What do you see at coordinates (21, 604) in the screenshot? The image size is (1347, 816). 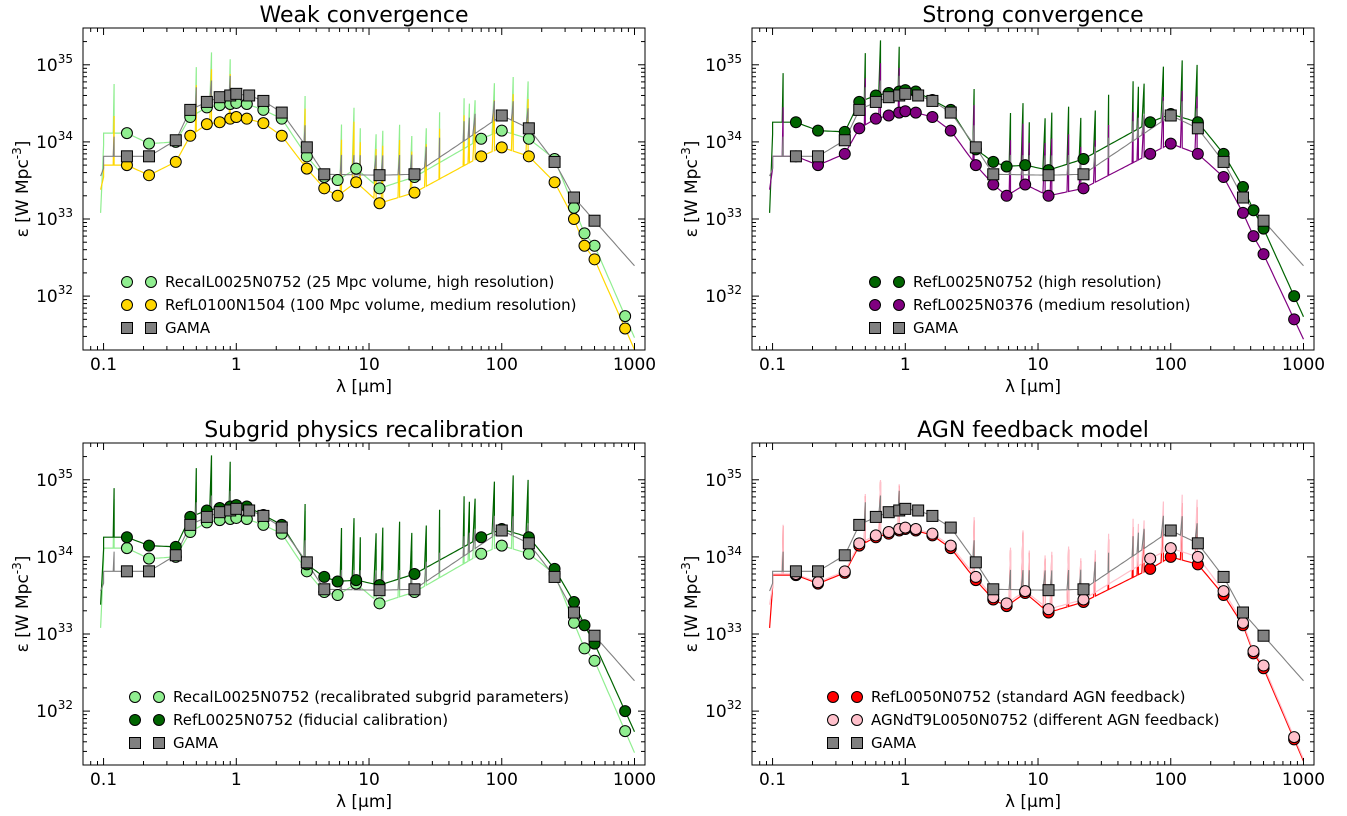 I see `y-axis-label: ε [W Mpc-3]` at bounding box center [21, 604].